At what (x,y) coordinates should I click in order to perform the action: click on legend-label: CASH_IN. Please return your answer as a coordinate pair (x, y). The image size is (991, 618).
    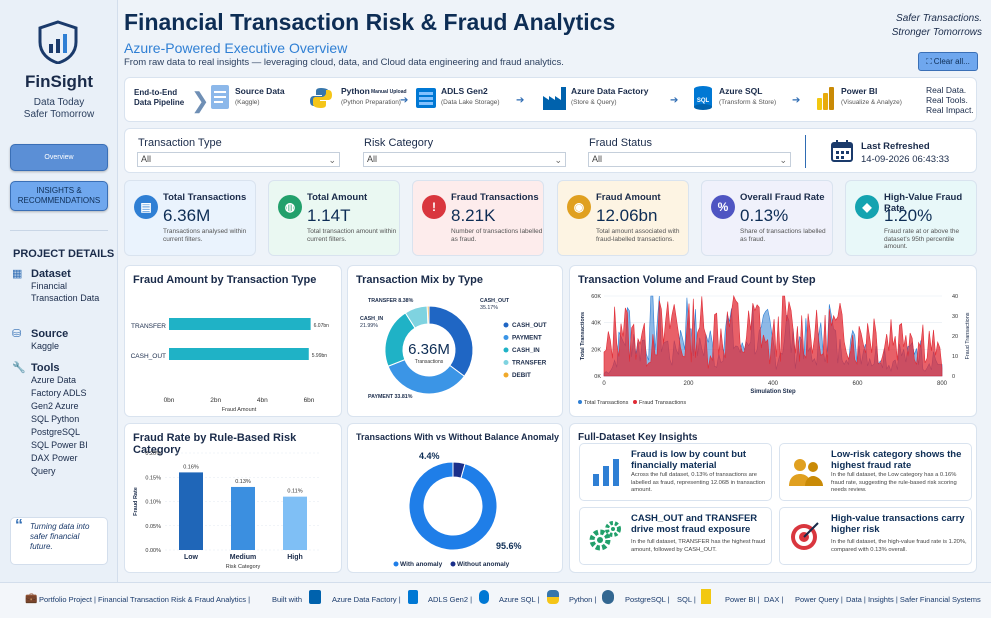
    Looking at the image, I should click on (526, 350).